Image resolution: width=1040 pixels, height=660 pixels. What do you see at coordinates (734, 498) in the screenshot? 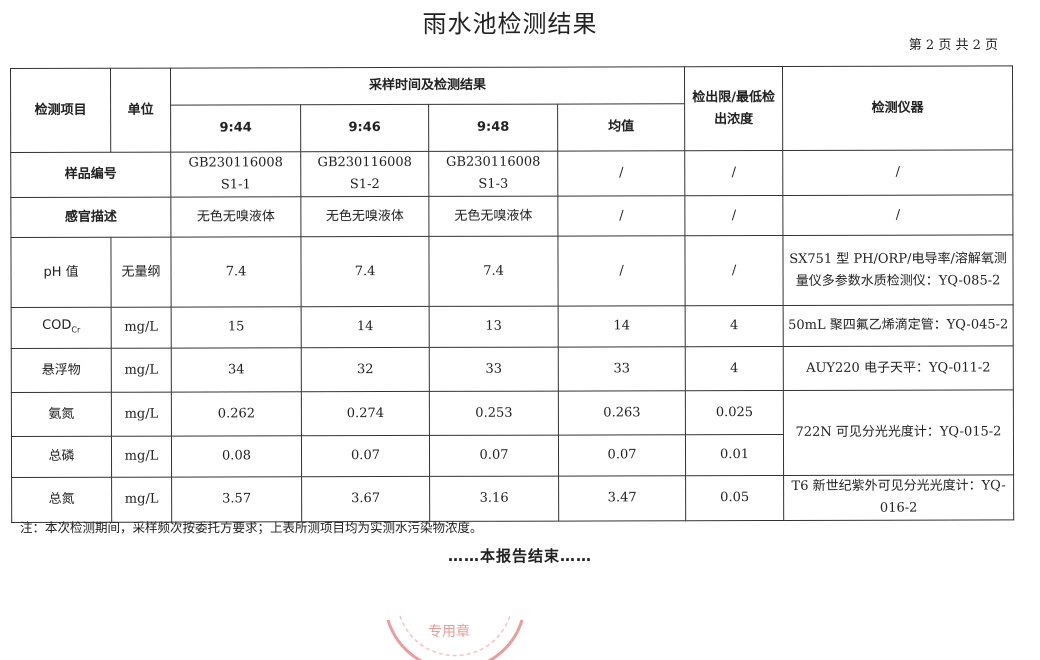
I see `cell: 0.05` at bounding box center [734, 498].